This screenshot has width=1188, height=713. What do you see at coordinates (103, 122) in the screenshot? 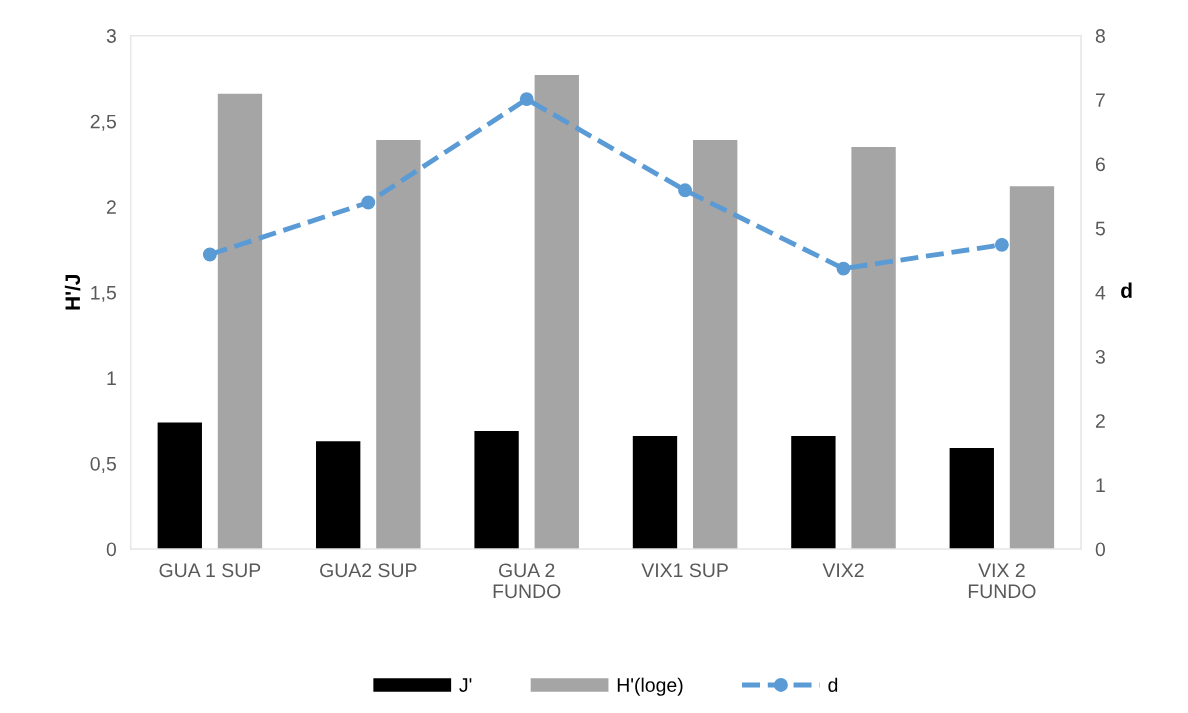
I see `y-tick-label: 2,5` at bounding box center [103, 122].